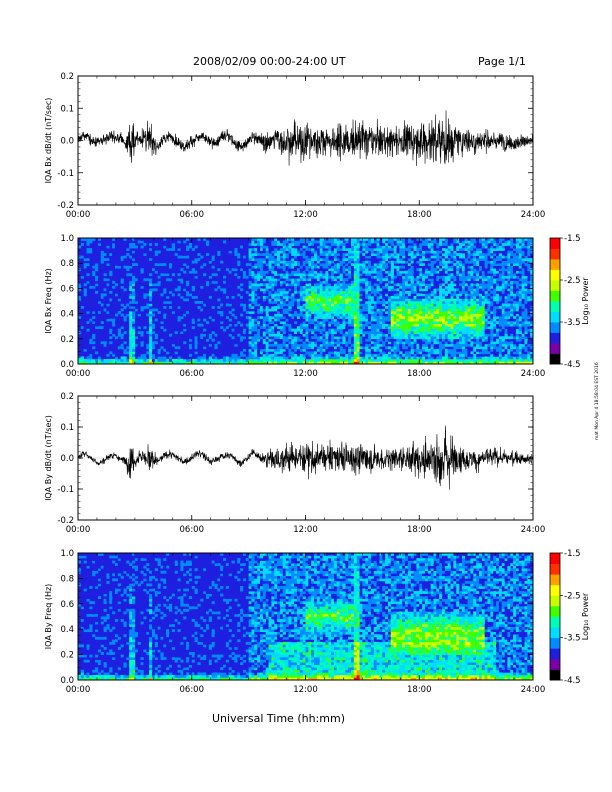 This screenshot has width=612, height=792. Describe the element at coordinates (278, 718) in the screenshot. I see `x-axis-title: Universal Time (hh:mm)` at that location.